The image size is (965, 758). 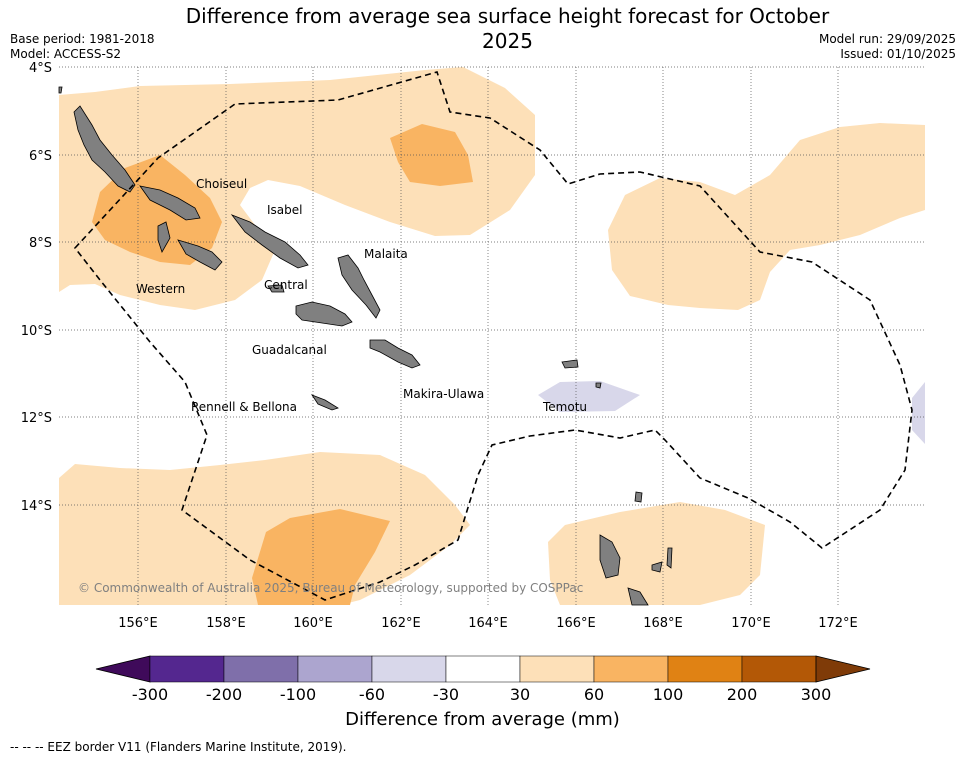 I want to click on province-label: Guadalcanal, so click(x=289, y=350).